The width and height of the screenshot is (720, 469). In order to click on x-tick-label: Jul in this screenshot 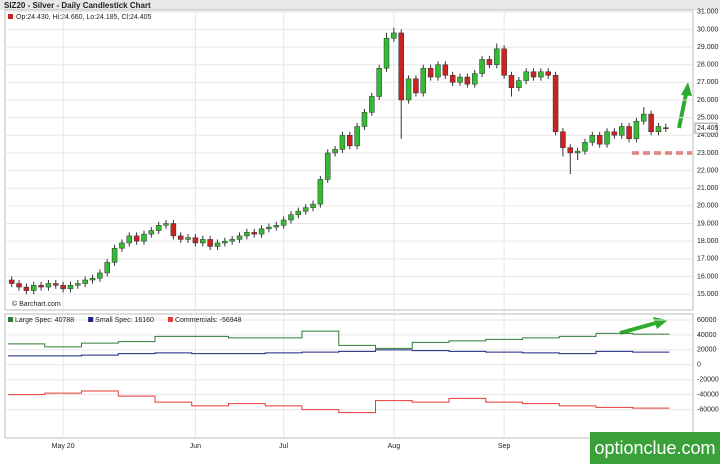, I will do `click(283, 446)`.